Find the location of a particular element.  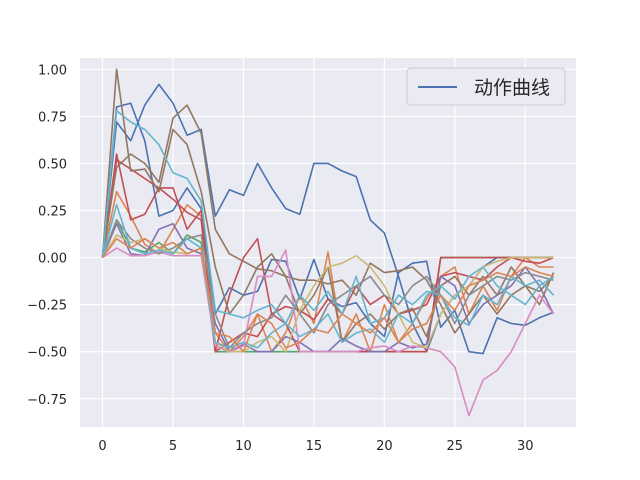

y-tick-label: 0.50 is located at coordinates (52, 164).